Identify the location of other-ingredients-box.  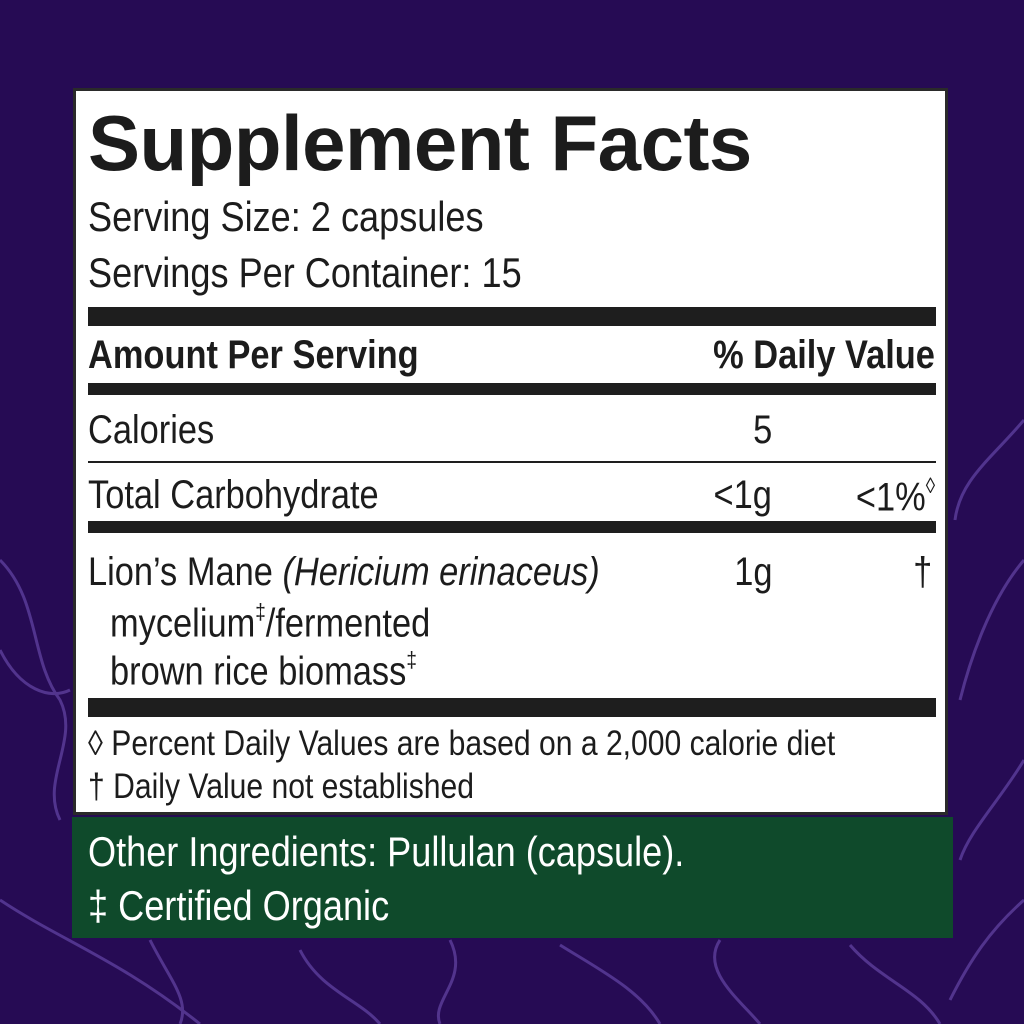
(512, 877).